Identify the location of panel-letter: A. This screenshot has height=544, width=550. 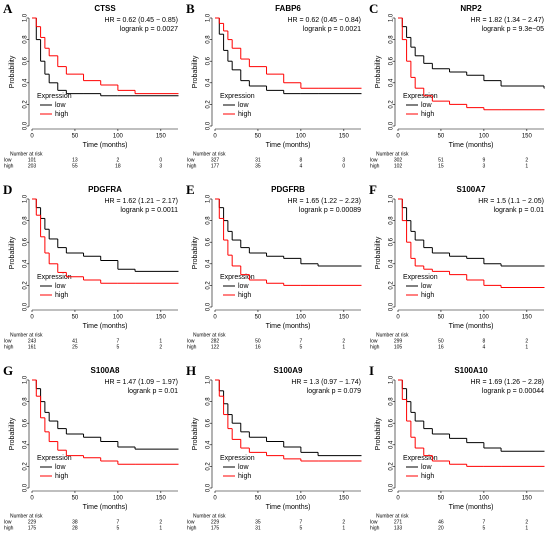
(8, 8).